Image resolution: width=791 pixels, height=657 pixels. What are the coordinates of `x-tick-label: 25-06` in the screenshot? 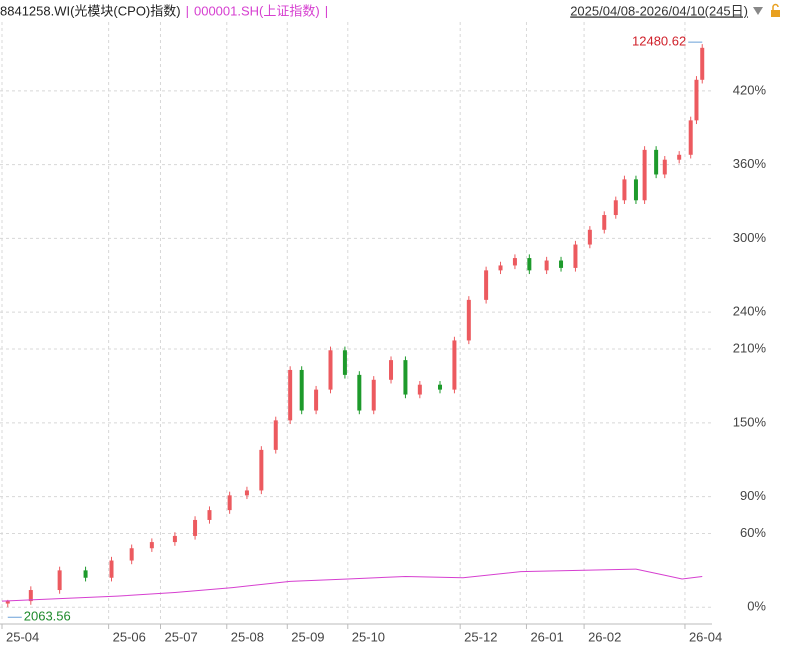 It's located at (129, 636).